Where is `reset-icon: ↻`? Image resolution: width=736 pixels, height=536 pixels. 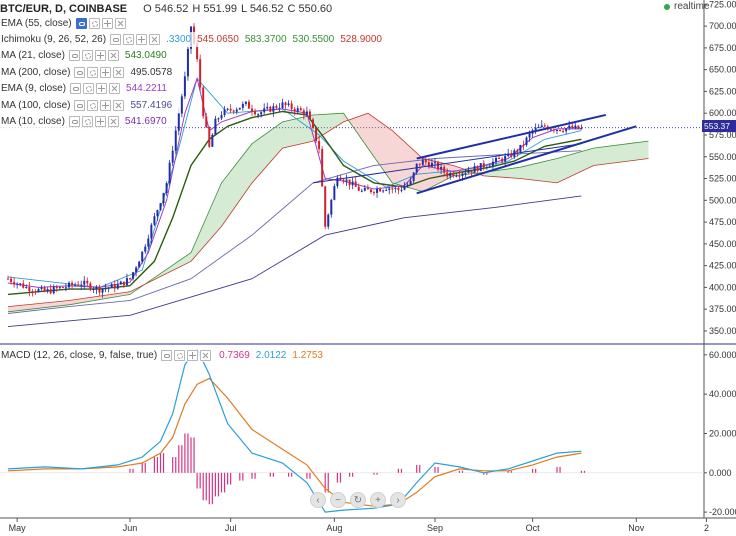 reset-icon: ↻ is located at coordinates (358, 500).